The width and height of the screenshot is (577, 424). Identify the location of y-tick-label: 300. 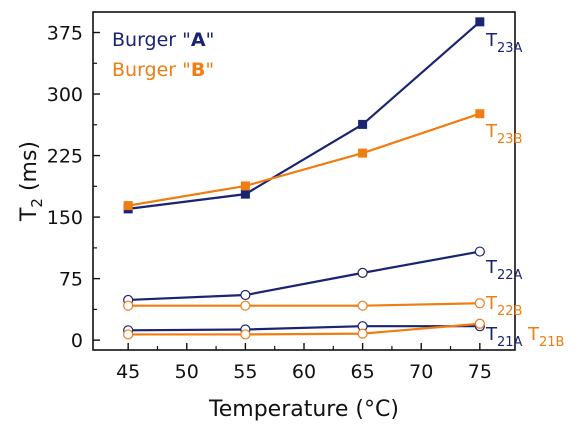
(65, 95).